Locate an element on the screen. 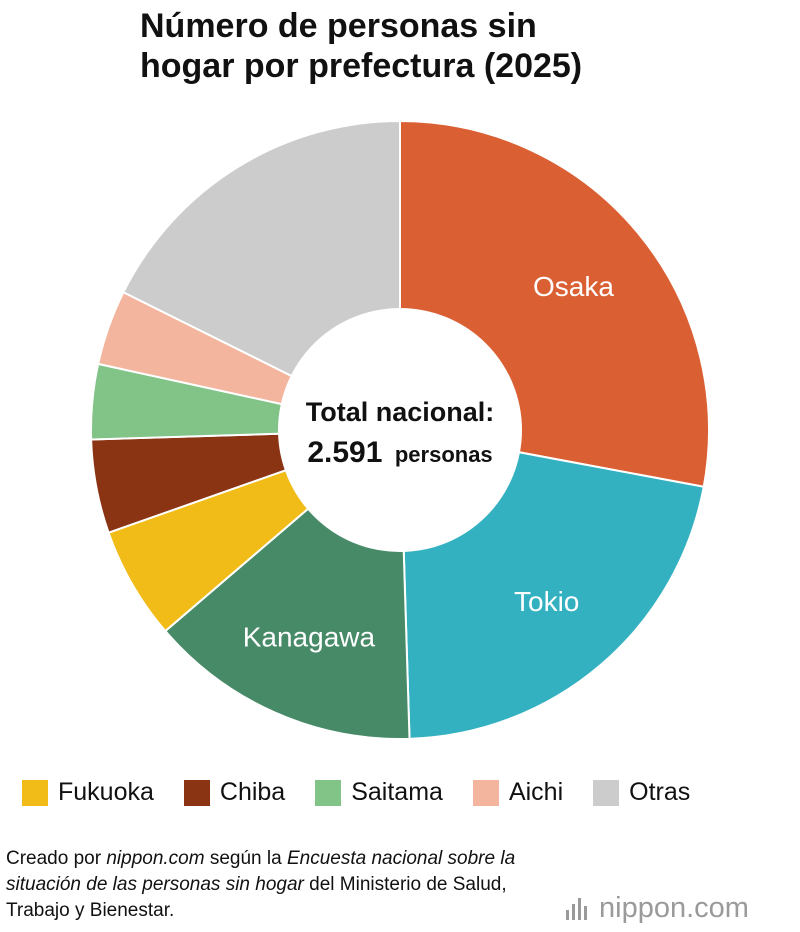 The height and width of the screenshot is (932, 800). legend-item-saitama: Saitama is located at coordinates (379, 792).